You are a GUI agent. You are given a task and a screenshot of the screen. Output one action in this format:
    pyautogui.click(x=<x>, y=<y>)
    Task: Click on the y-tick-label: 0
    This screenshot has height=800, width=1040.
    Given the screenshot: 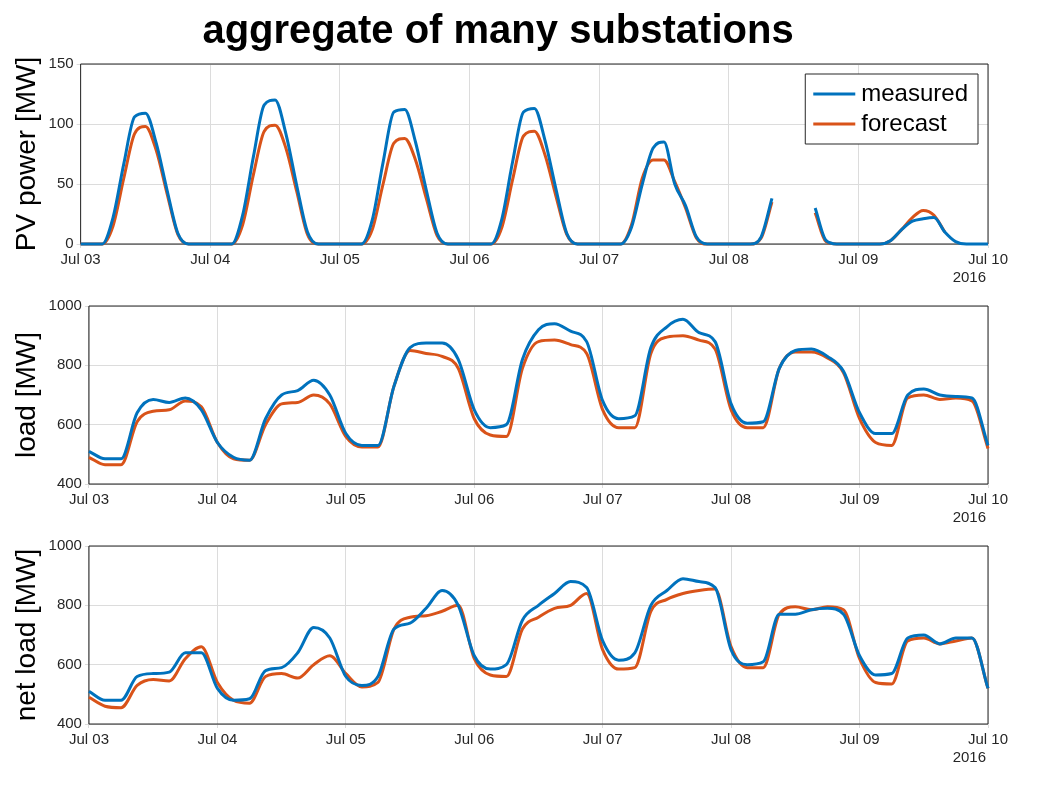 What is the action you would take?
    pyautogui.click(x=69, y=243)
    